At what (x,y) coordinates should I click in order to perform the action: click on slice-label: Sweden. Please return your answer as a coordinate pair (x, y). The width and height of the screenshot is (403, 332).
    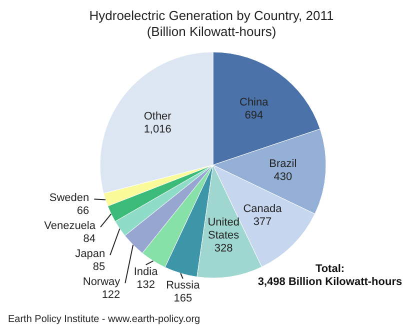
    Looking at the image, I should click on (69, 198).